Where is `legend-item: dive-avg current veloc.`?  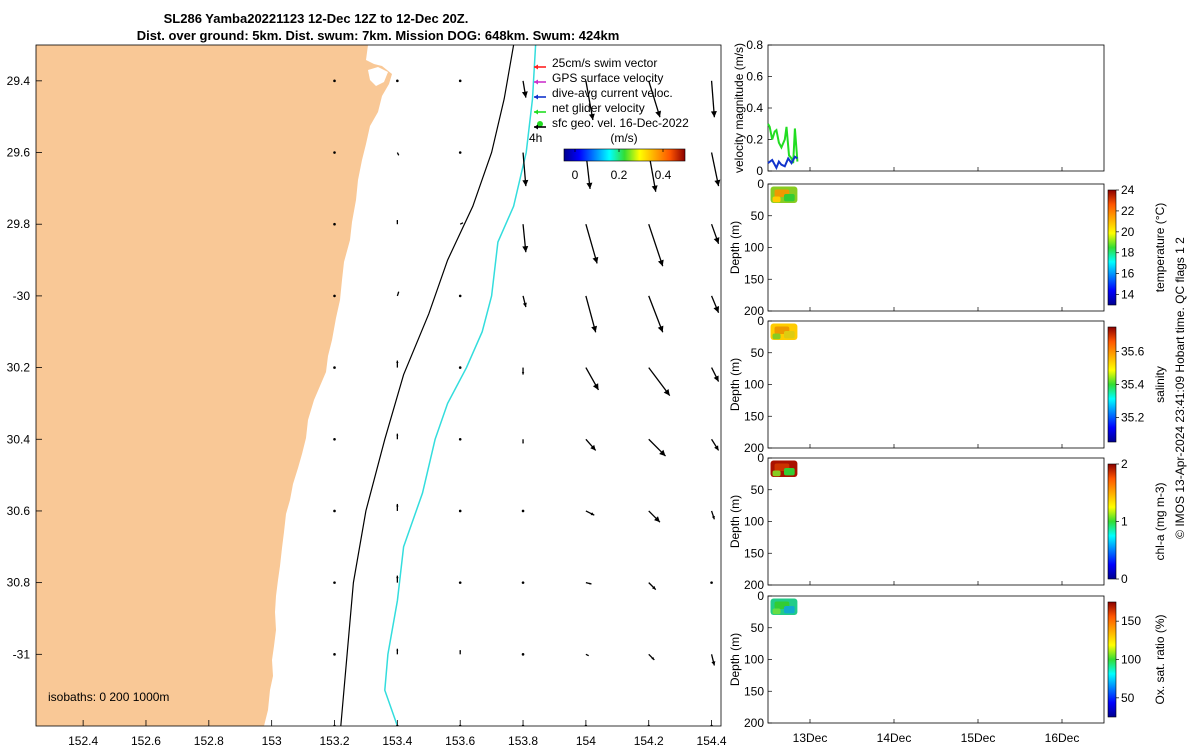
legend-item: dive-avg current veloc. is located at coordinates (603, 93).